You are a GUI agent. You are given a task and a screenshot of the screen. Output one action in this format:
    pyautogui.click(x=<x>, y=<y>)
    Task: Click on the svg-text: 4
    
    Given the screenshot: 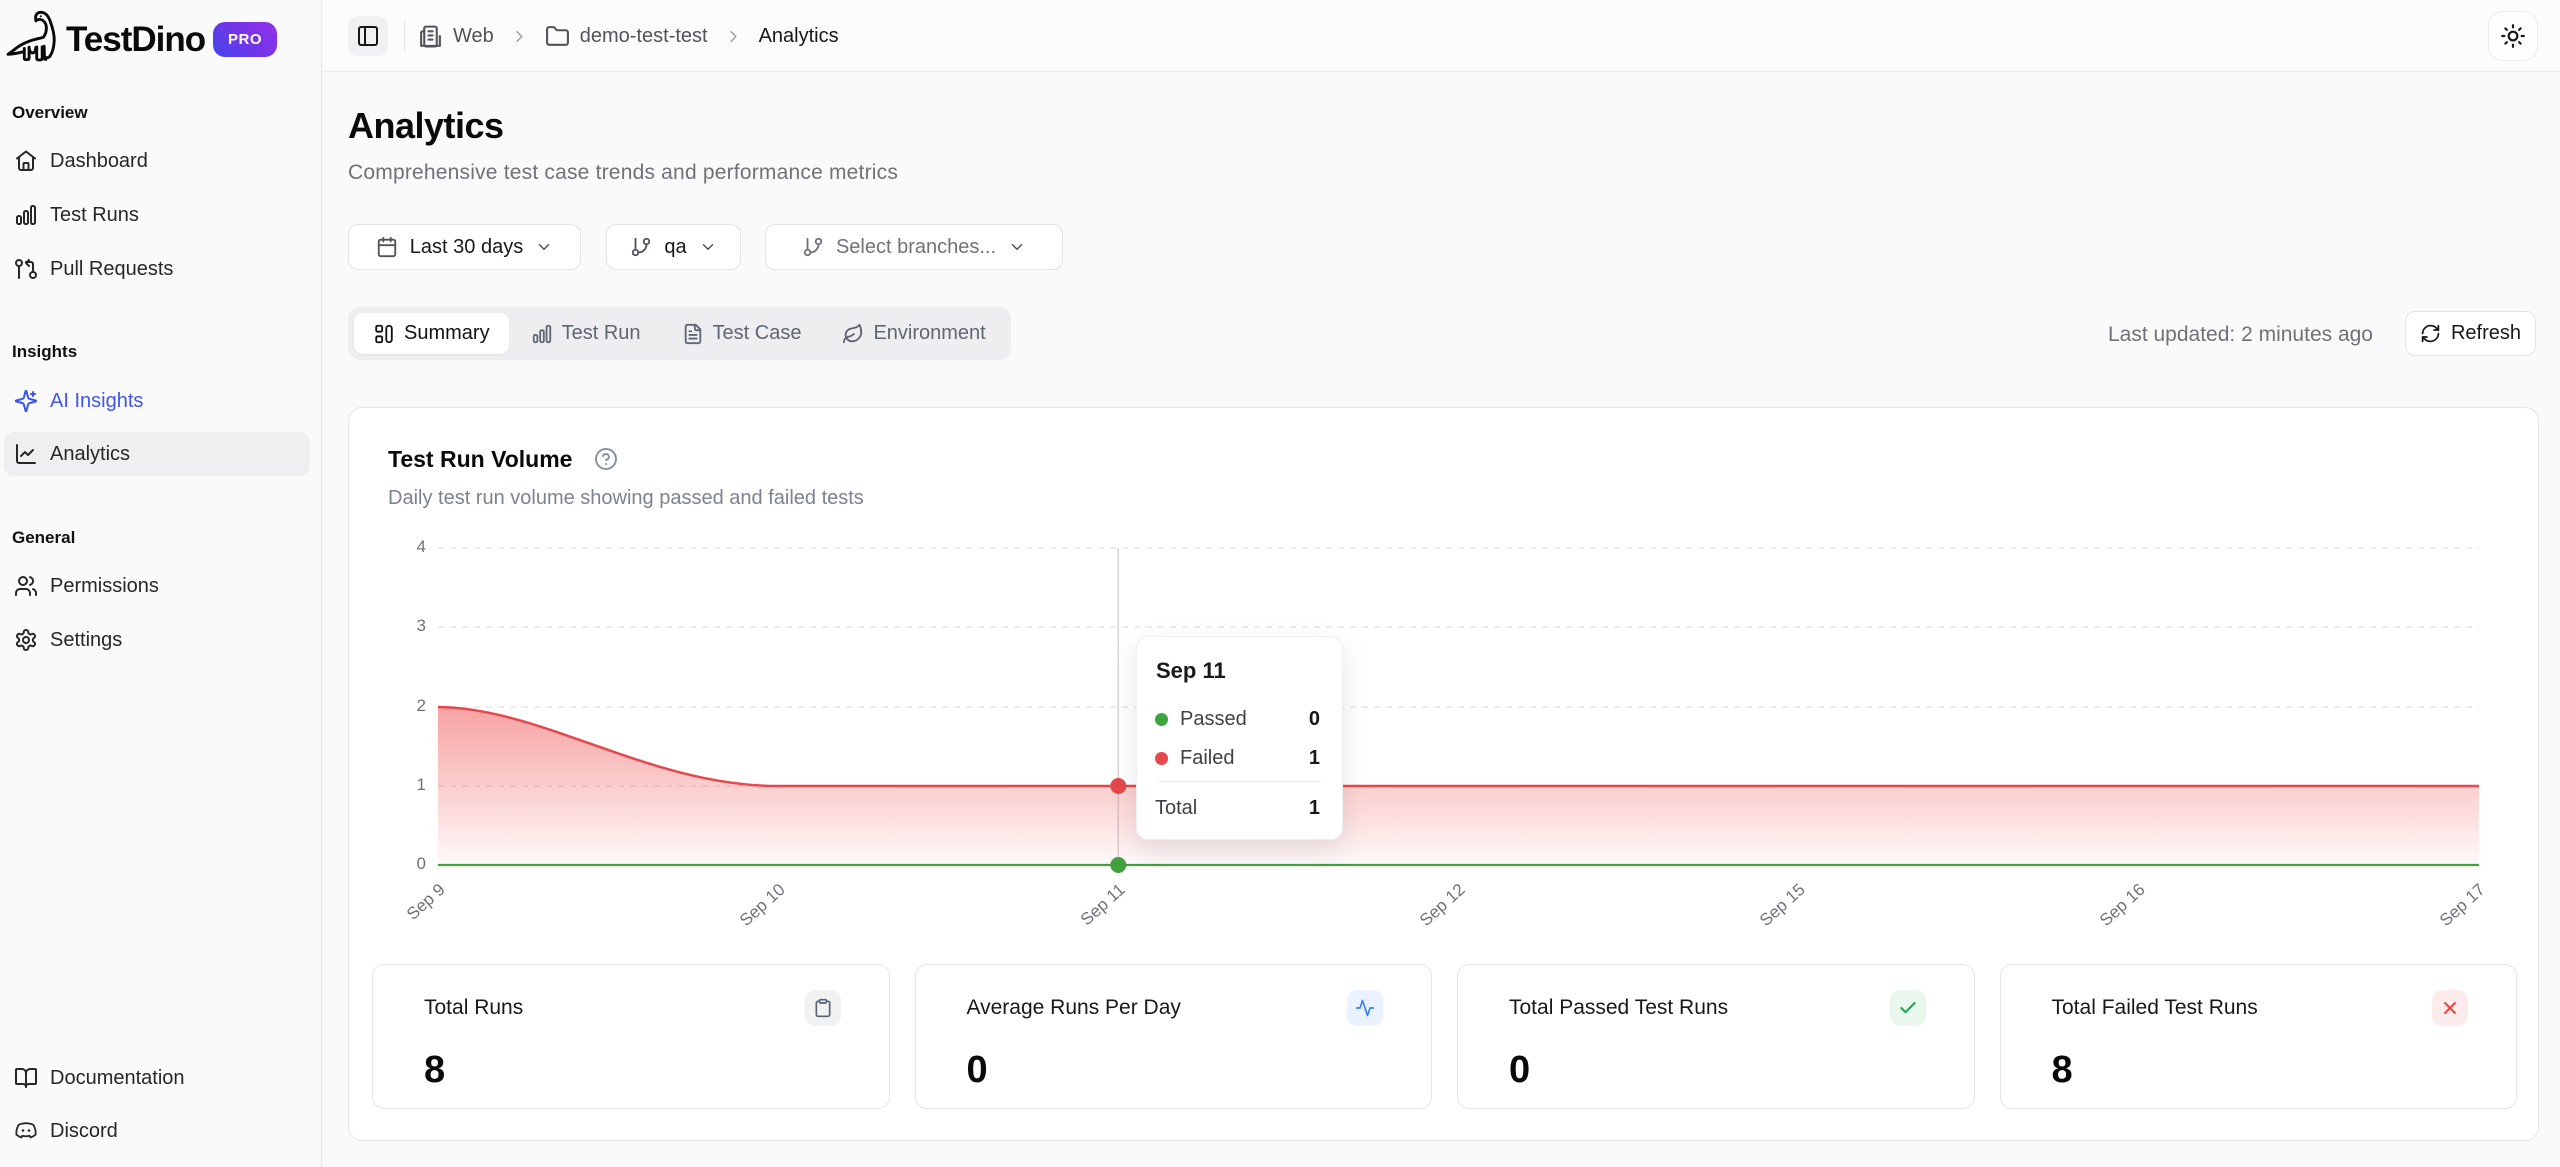 What is the action you would take?
    pyautogui.click(x=421, y=546)
    